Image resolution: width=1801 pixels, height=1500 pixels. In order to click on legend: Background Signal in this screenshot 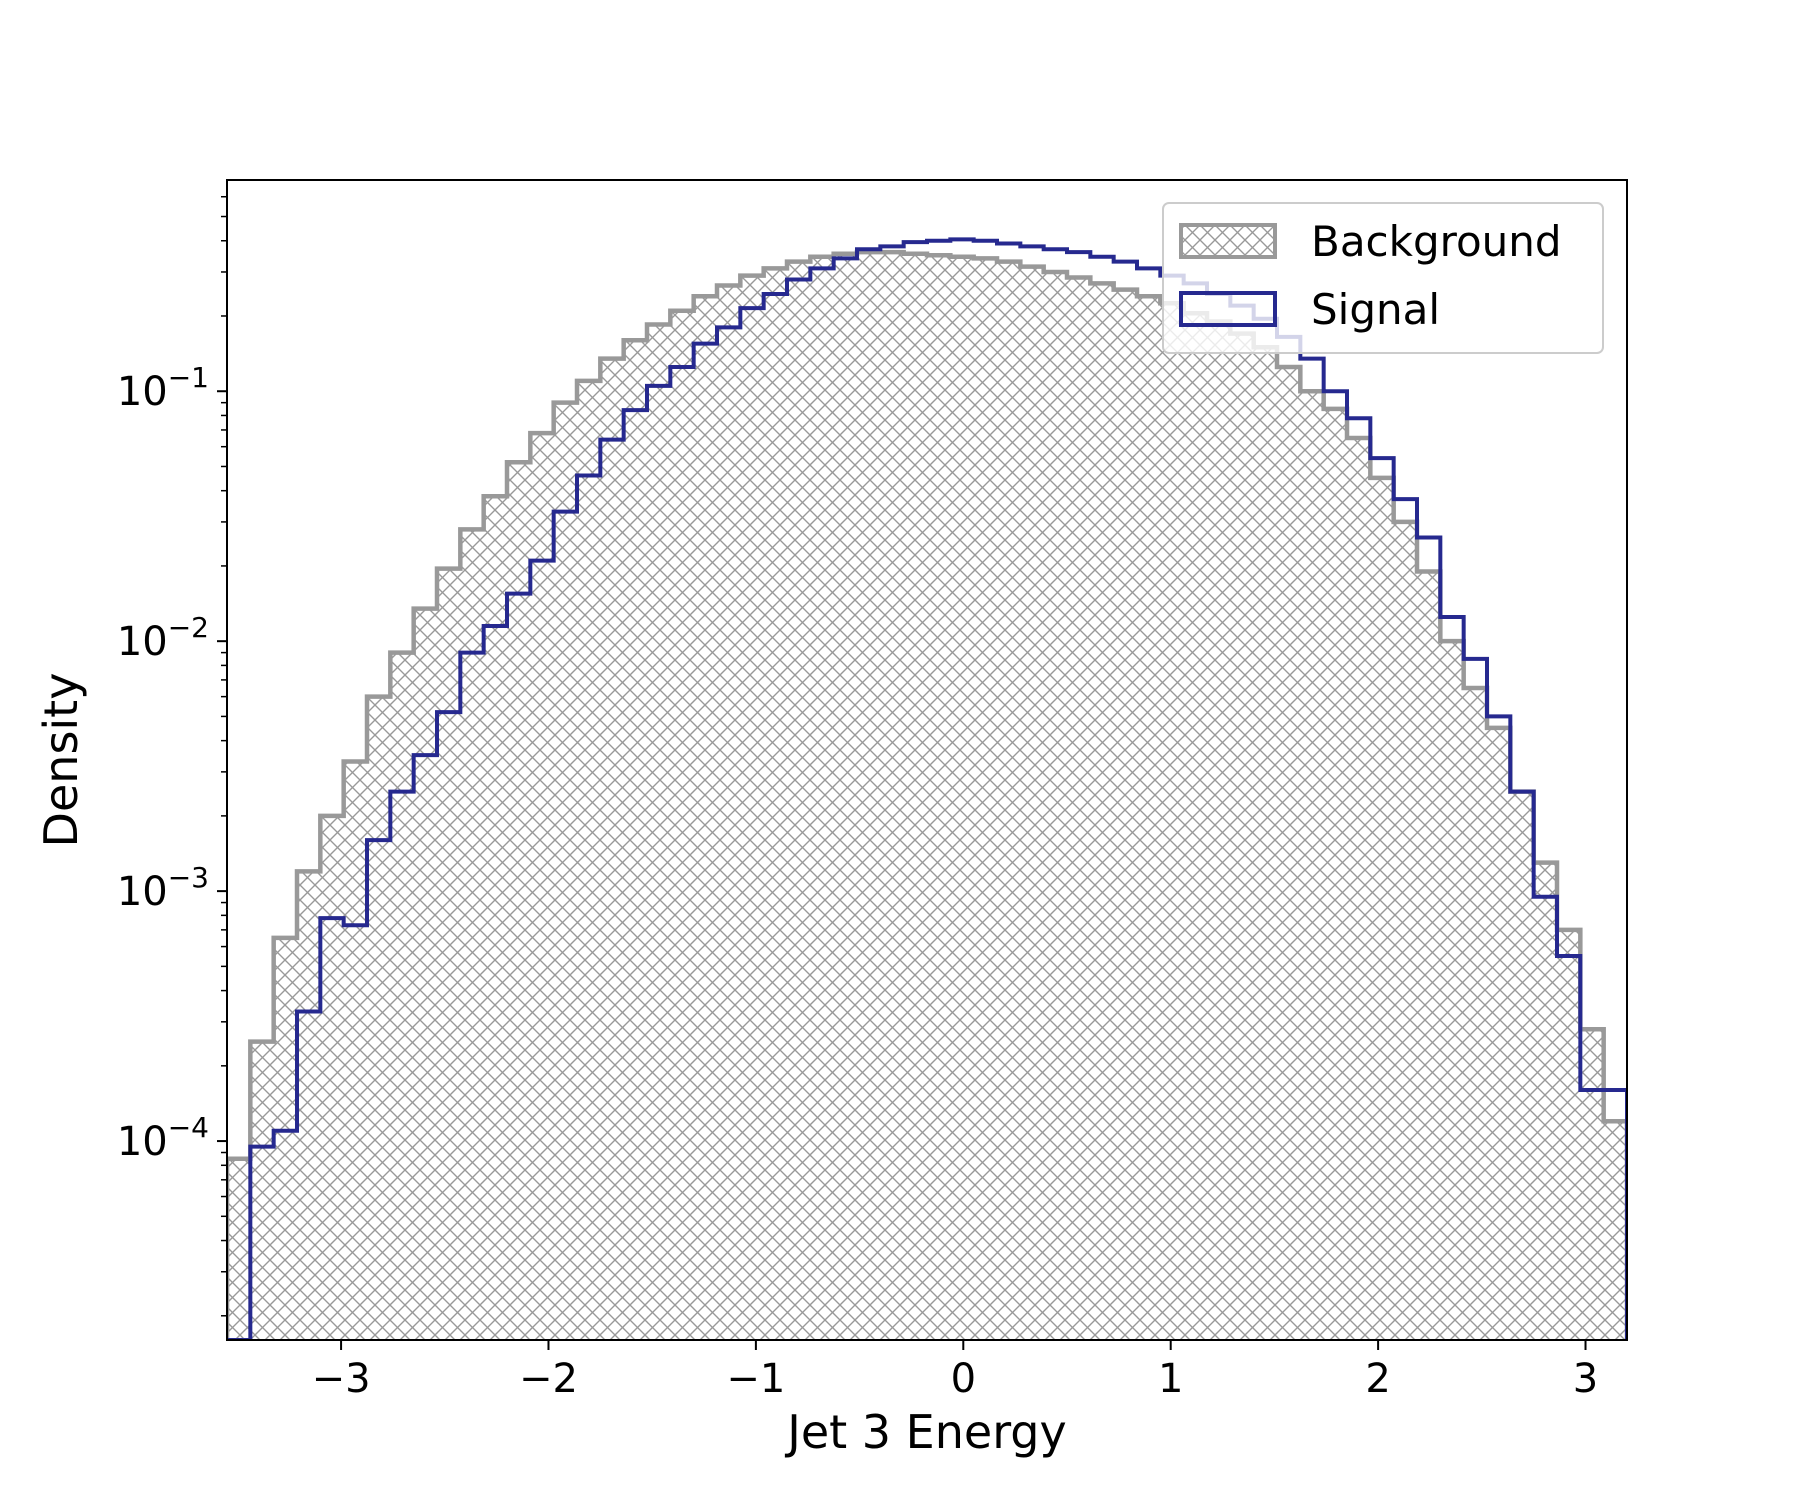, I will do `click(1383, 278)`.